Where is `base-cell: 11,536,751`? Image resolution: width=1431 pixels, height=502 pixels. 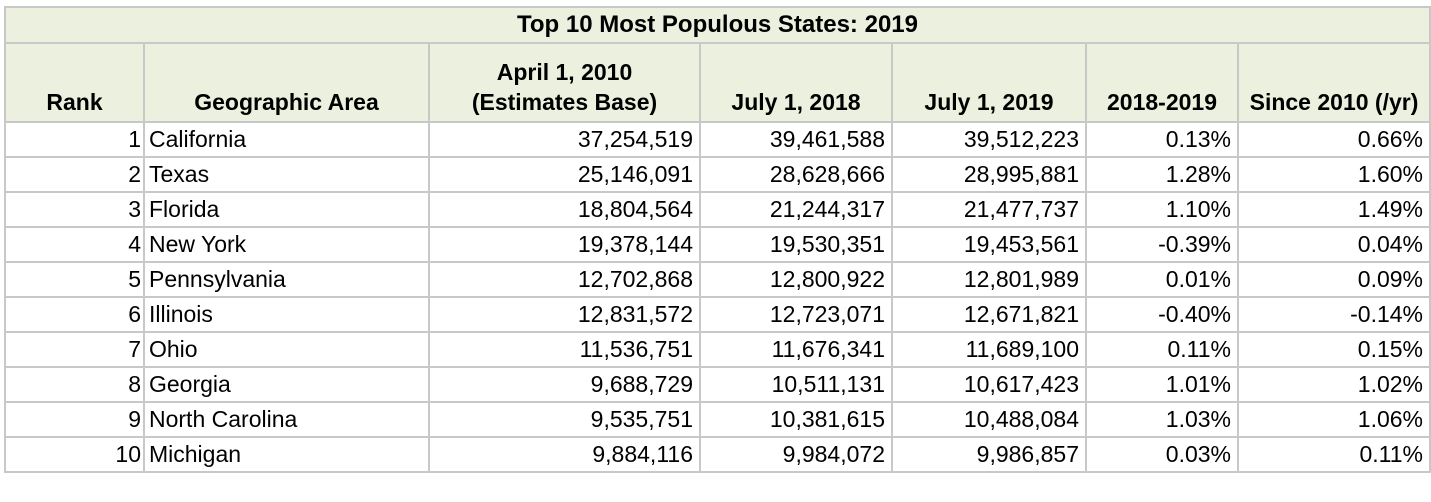 base-cell: 11,536,751 is located at coordinates (564, 349).